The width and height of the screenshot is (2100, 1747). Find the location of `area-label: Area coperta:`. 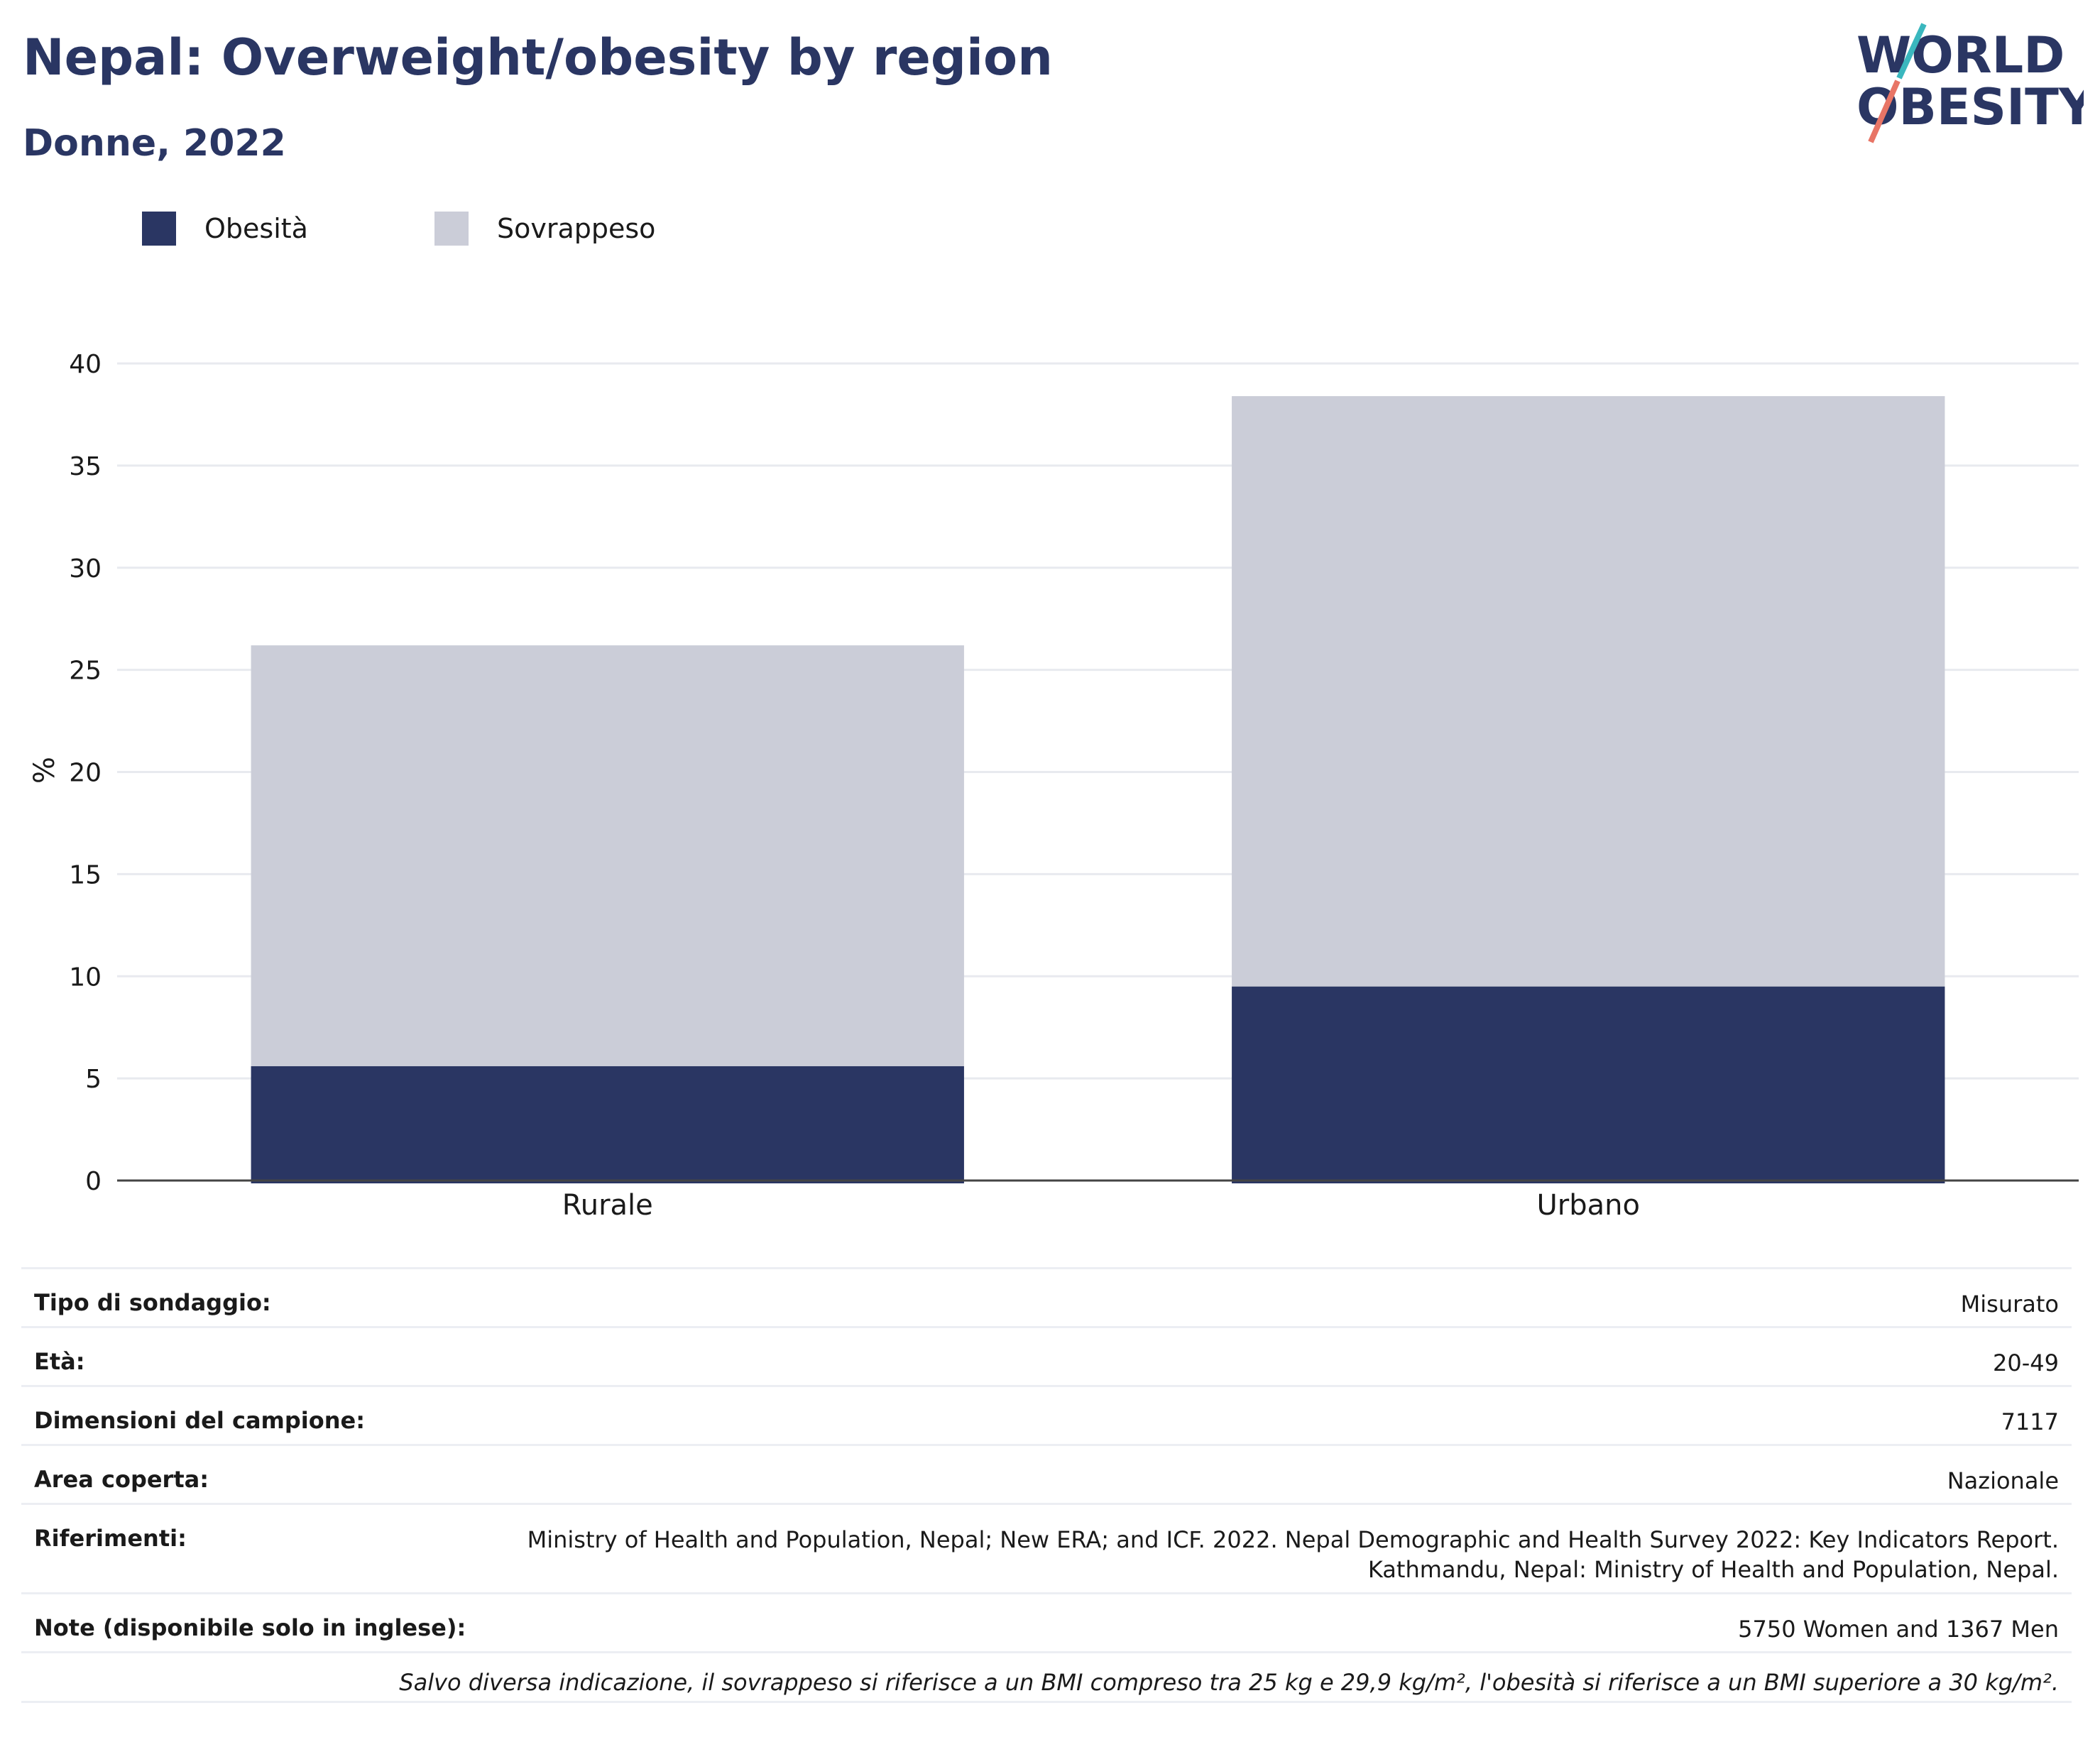

area-label: Area coperta: is located at coordinates (121, 1479).